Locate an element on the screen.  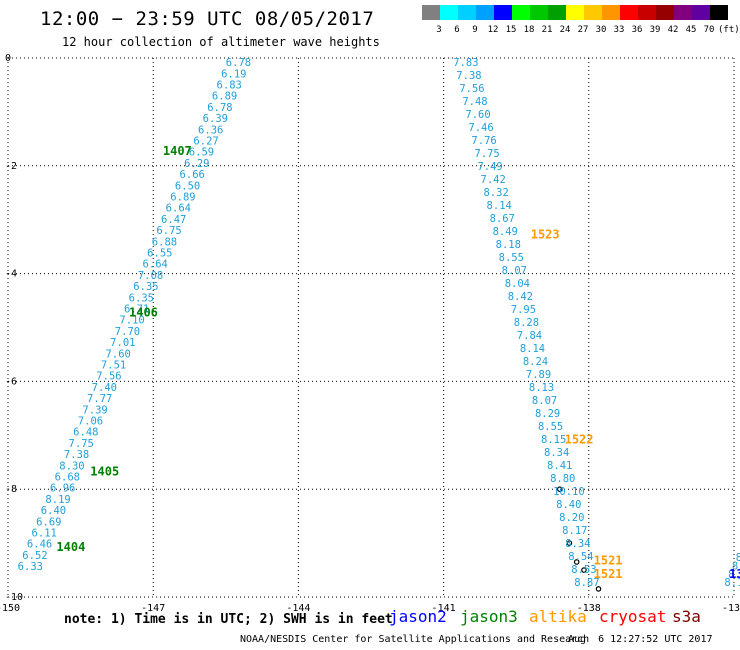
time-label: 130 is located at coordinates (734, 574).